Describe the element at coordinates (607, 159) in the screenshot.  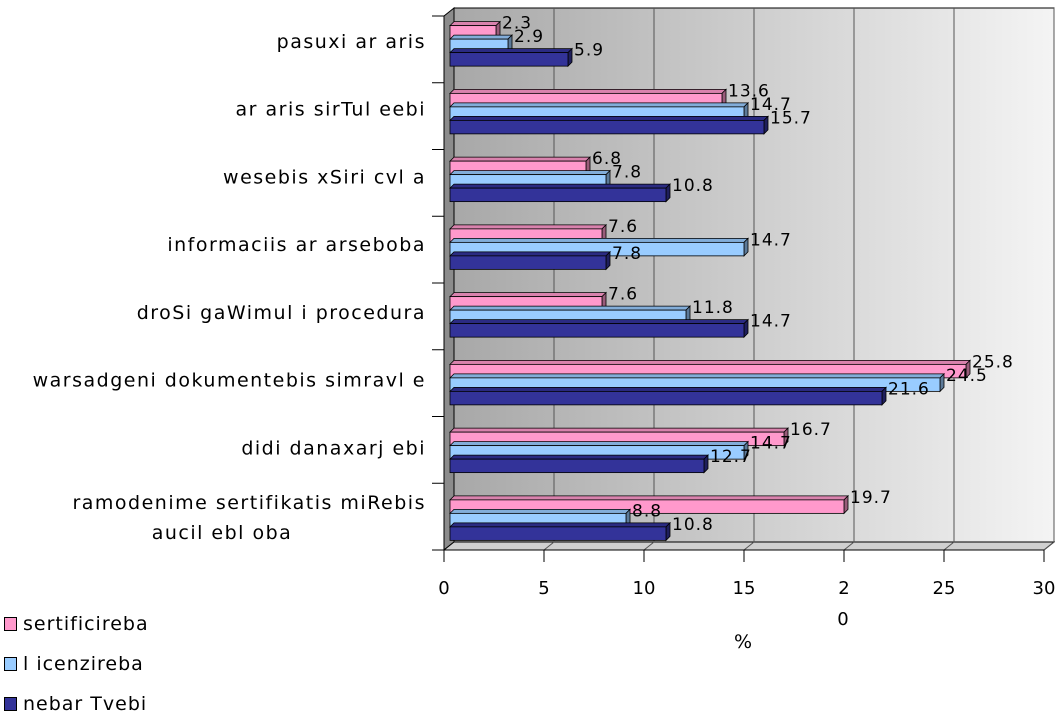
I see `value-label-0-2: 6.8` at that location.